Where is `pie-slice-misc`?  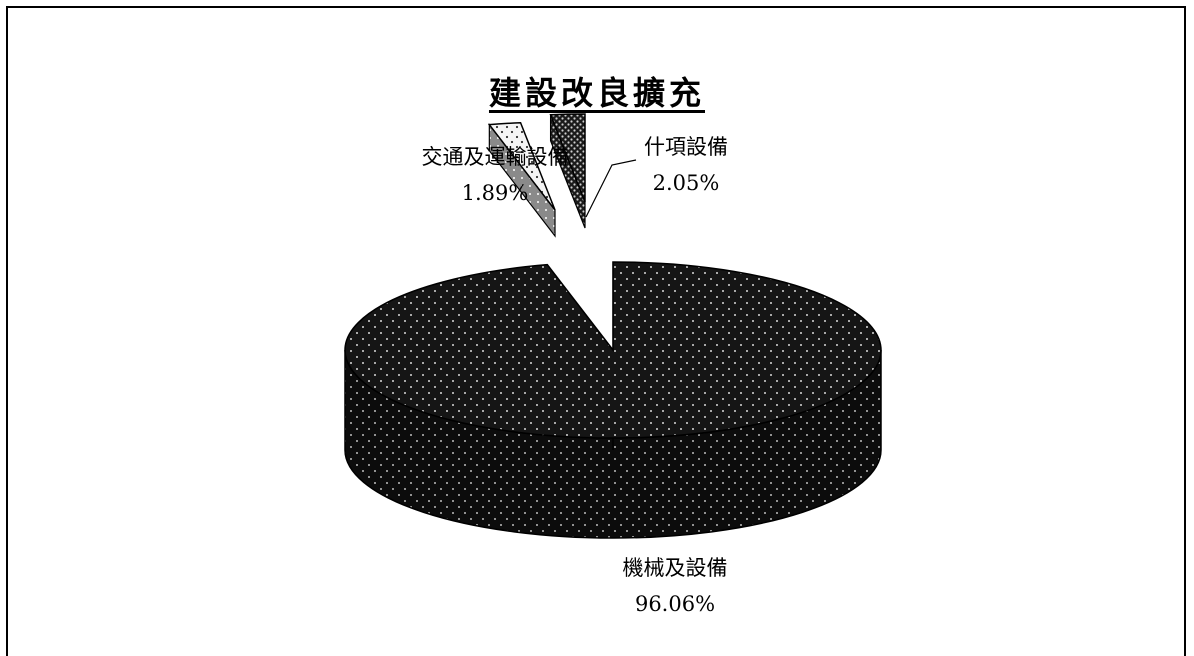
pie-slice-misc is located at coordinates (567, 158).